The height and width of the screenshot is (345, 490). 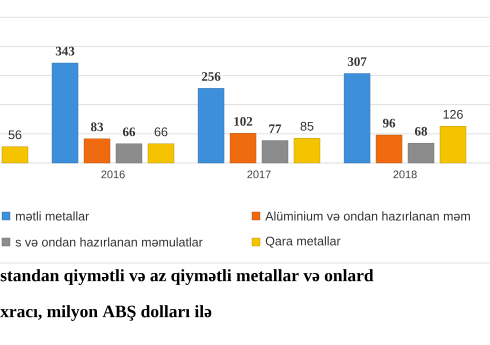 What do you see at coordinates (259, 174) in the screenshot?
I see `x-tick-label: 2017` at bounding box center [259, 174].